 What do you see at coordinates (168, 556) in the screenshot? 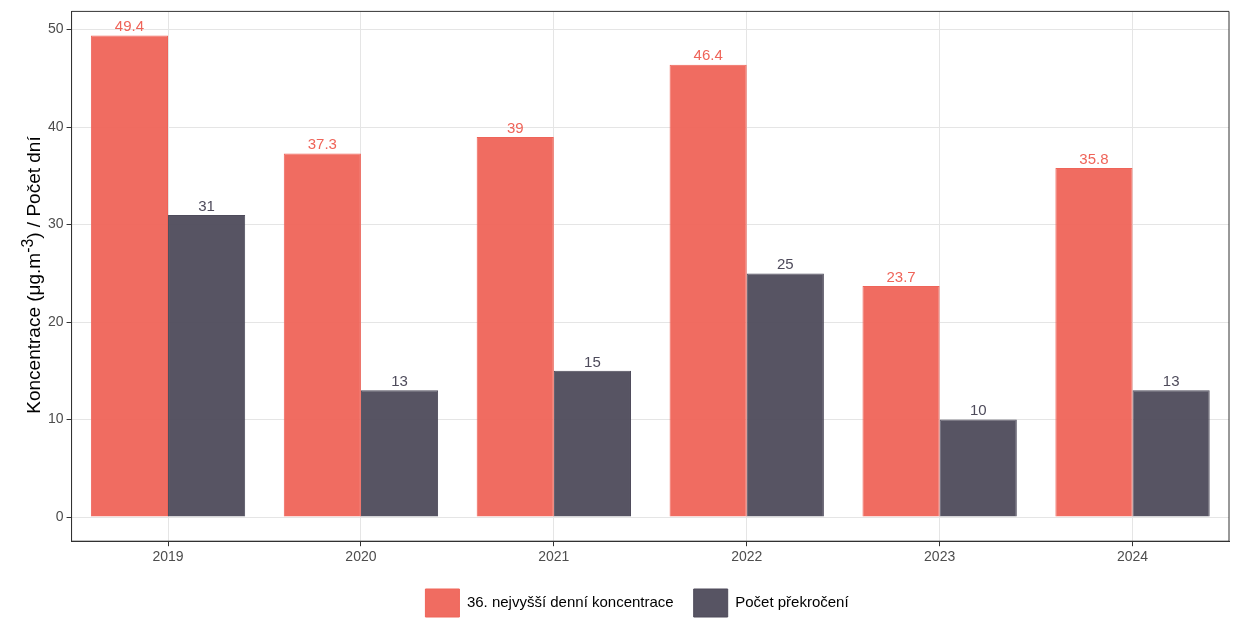
I see `x-tick-label: 2019` at bounding box center [168, 556].